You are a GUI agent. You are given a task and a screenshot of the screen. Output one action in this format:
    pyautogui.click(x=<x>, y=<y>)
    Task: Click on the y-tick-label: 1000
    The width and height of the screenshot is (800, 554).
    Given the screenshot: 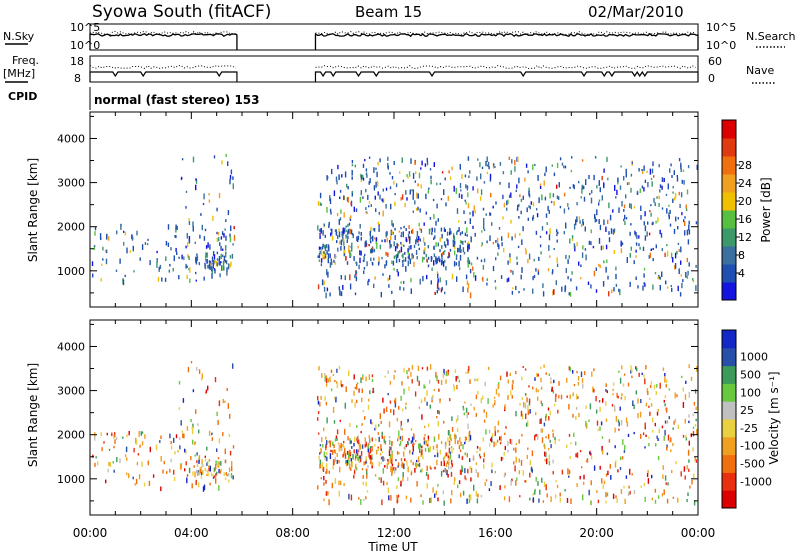 What is the action you would take?
    pyautogui.click(x=71, y=271)
    